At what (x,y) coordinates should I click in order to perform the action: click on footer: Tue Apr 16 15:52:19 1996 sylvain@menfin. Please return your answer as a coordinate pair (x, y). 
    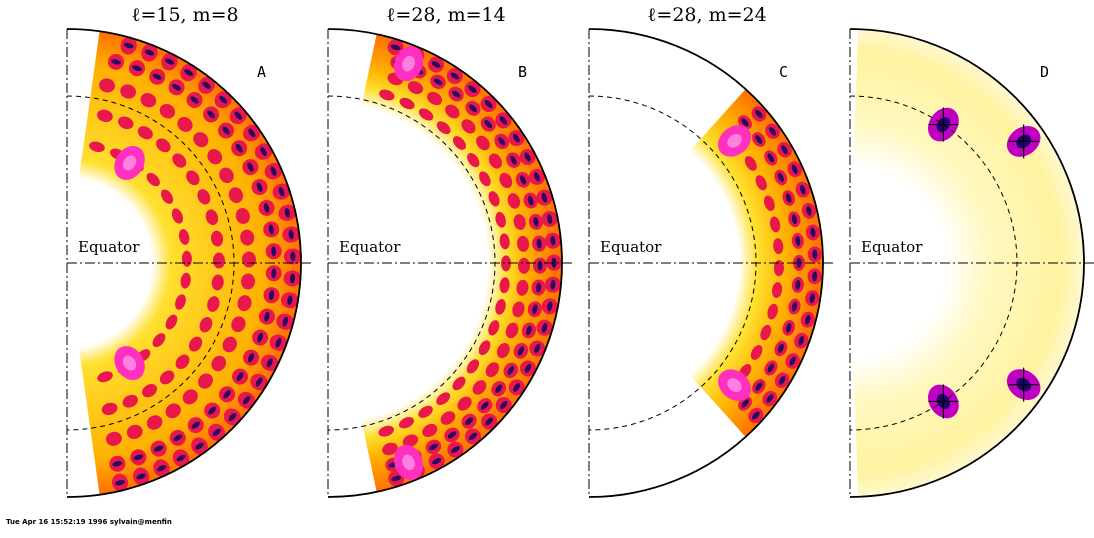
    Looking at the image, I should click on (89, 522).